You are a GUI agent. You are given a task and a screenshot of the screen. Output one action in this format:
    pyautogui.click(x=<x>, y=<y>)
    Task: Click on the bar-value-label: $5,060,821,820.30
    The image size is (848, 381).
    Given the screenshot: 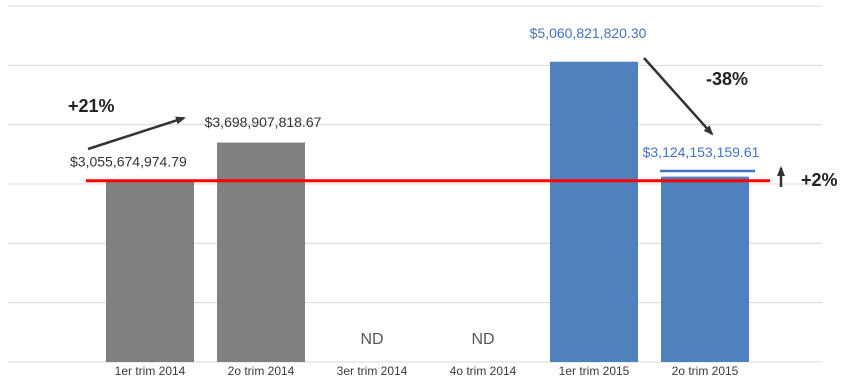 What is the action you would take?
    pyautogui.click(x=588, y=33)
    